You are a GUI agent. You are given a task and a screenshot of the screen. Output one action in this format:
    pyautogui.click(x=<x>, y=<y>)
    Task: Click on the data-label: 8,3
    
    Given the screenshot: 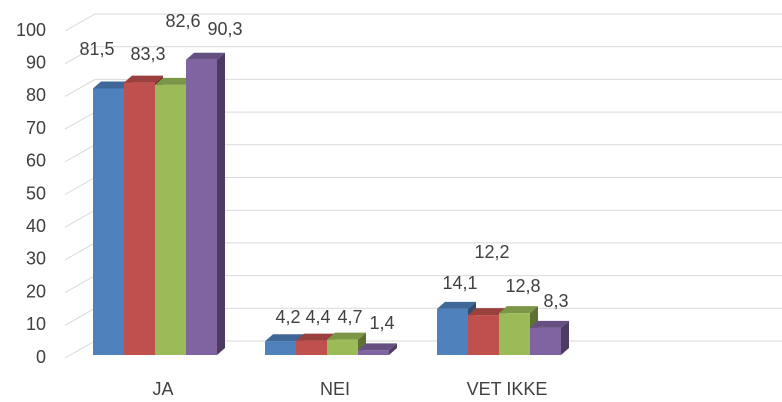 What is the action you would take?
    pyautogui.click(x=555, y=301)
    